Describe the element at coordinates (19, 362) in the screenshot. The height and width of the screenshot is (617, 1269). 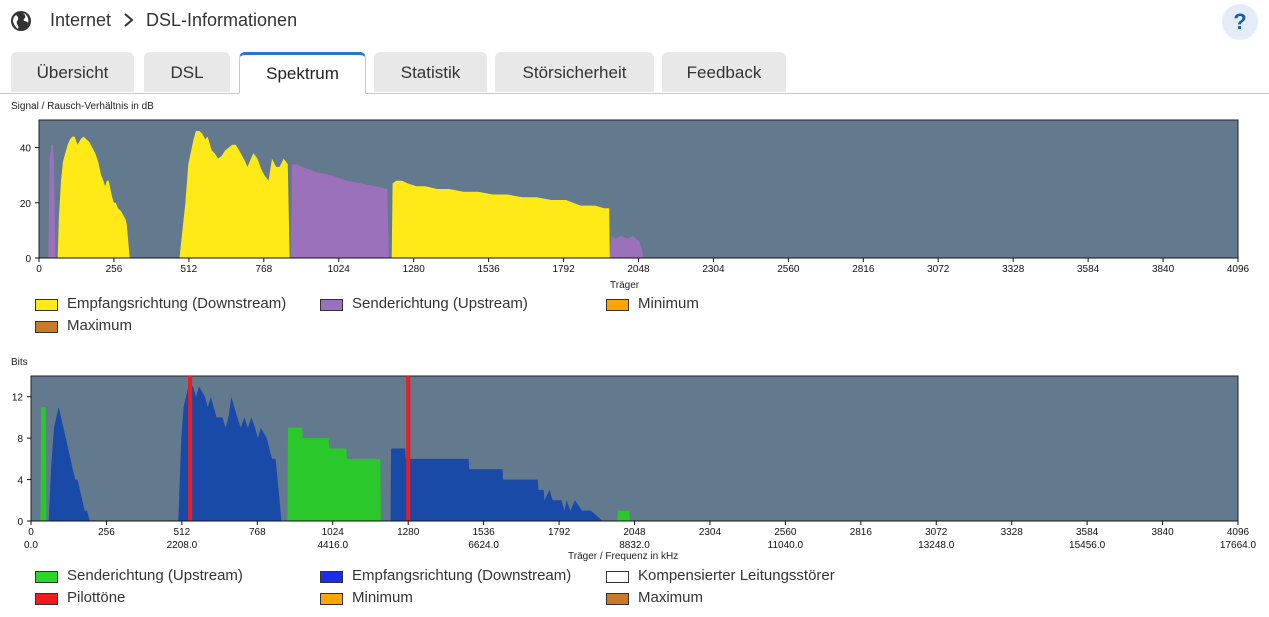
I see `bits-chart-title: Bits` at that location.